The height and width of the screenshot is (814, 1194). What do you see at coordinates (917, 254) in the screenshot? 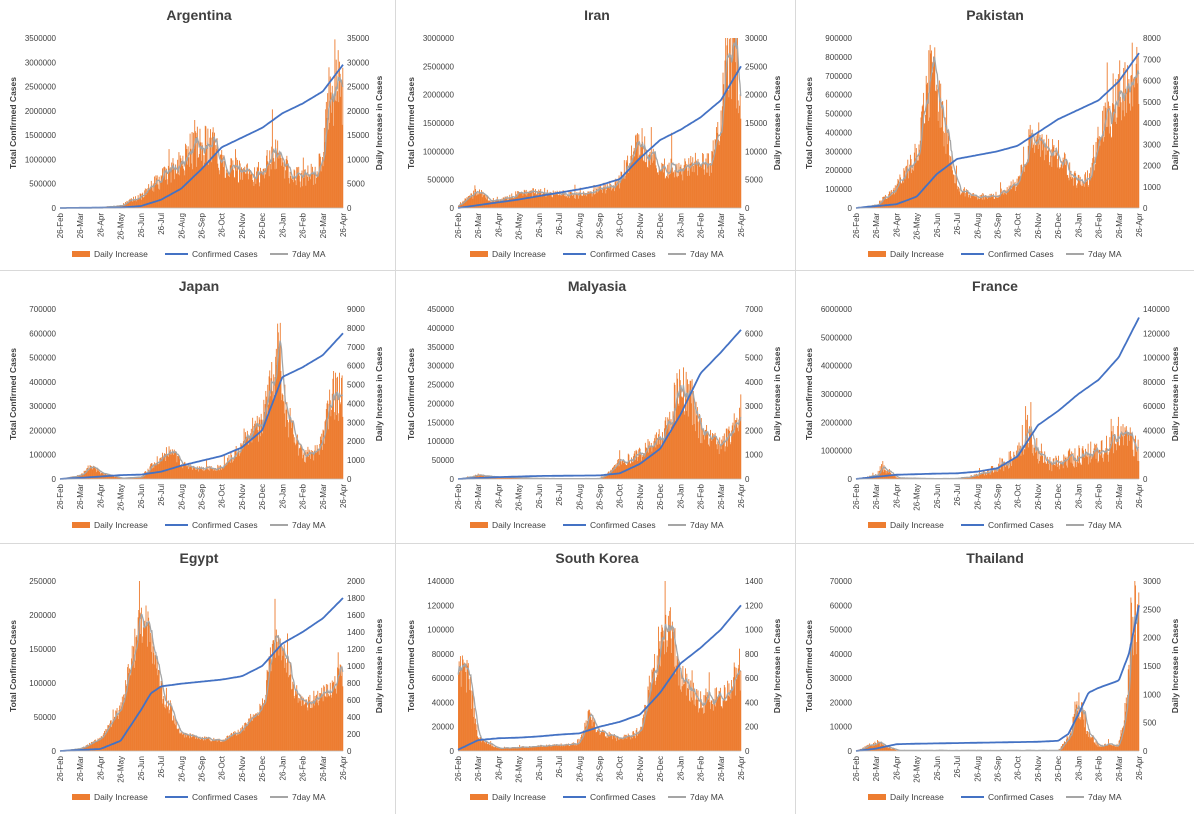
I see `legend-label: Daily Increase` at bounding box center [917, 254].